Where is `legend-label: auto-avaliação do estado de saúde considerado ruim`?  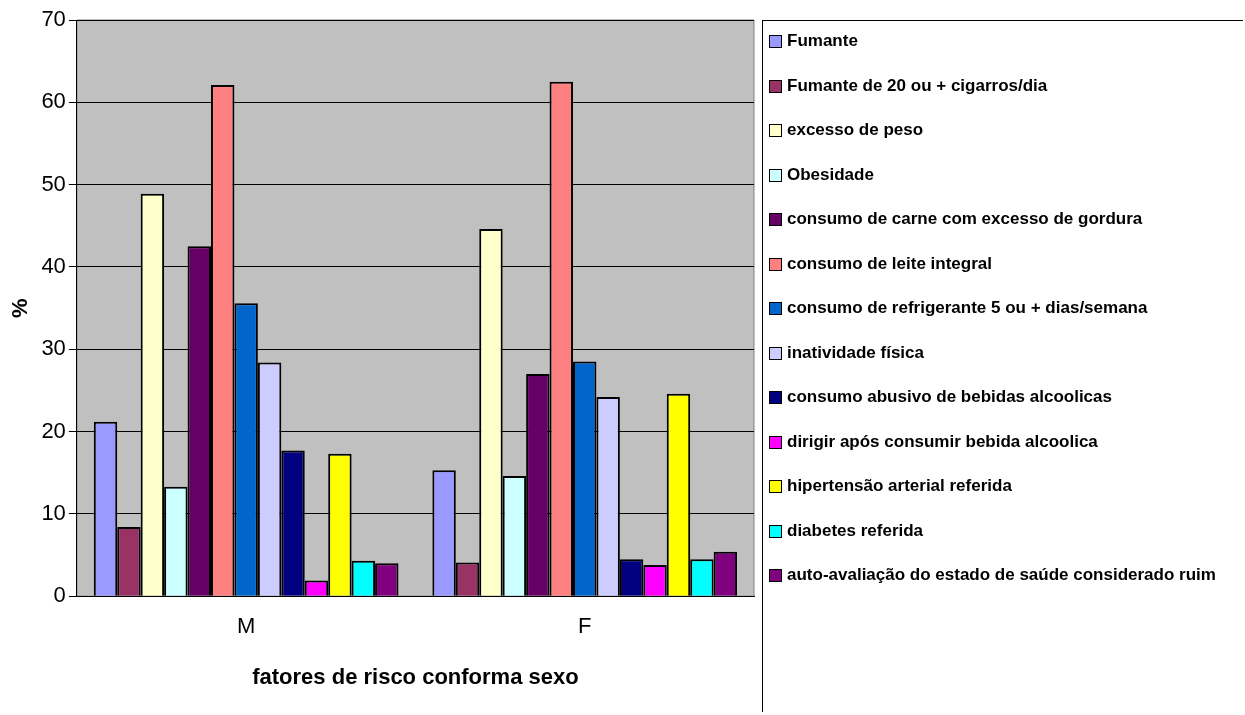 legend-label: auto-avaliação do estado de saúde considerado ruim is located at coordinates (1001, 575).